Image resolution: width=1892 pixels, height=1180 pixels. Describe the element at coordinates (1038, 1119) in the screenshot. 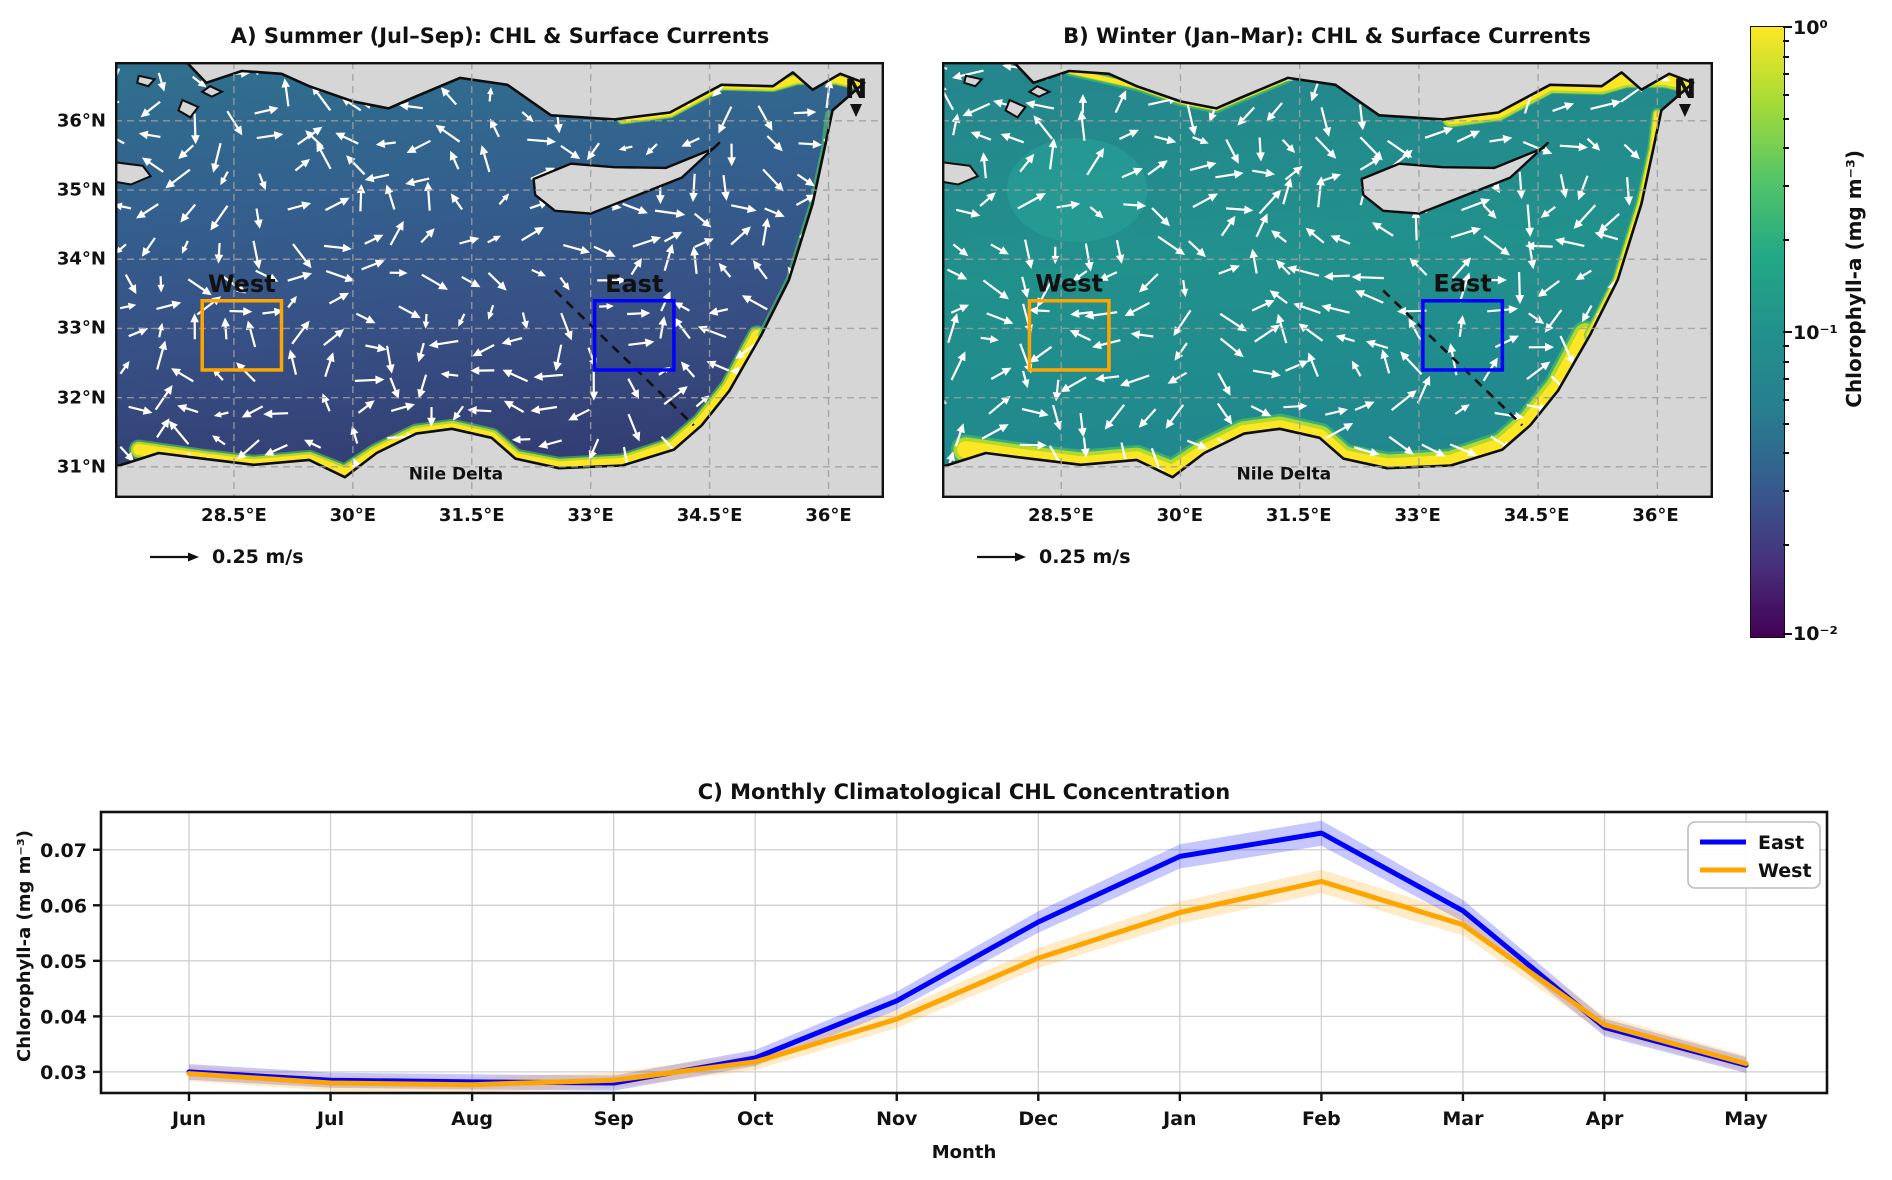

I see `month-tick-label: Dec` at that location.